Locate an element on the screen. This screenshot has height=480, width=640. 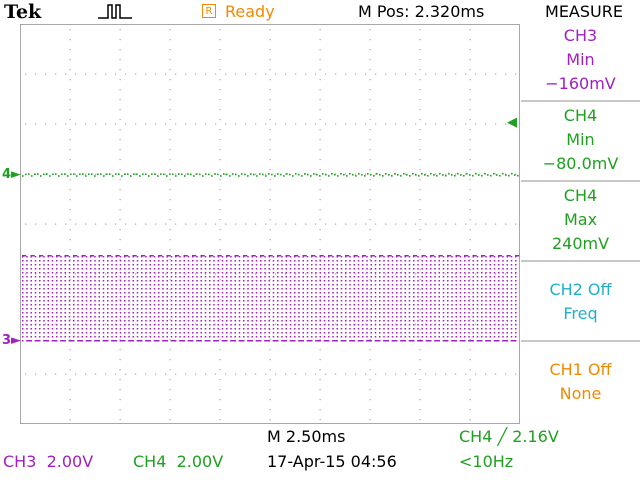
ch3-marker-arrow-icon: ► is located at coordinates (16, 340).